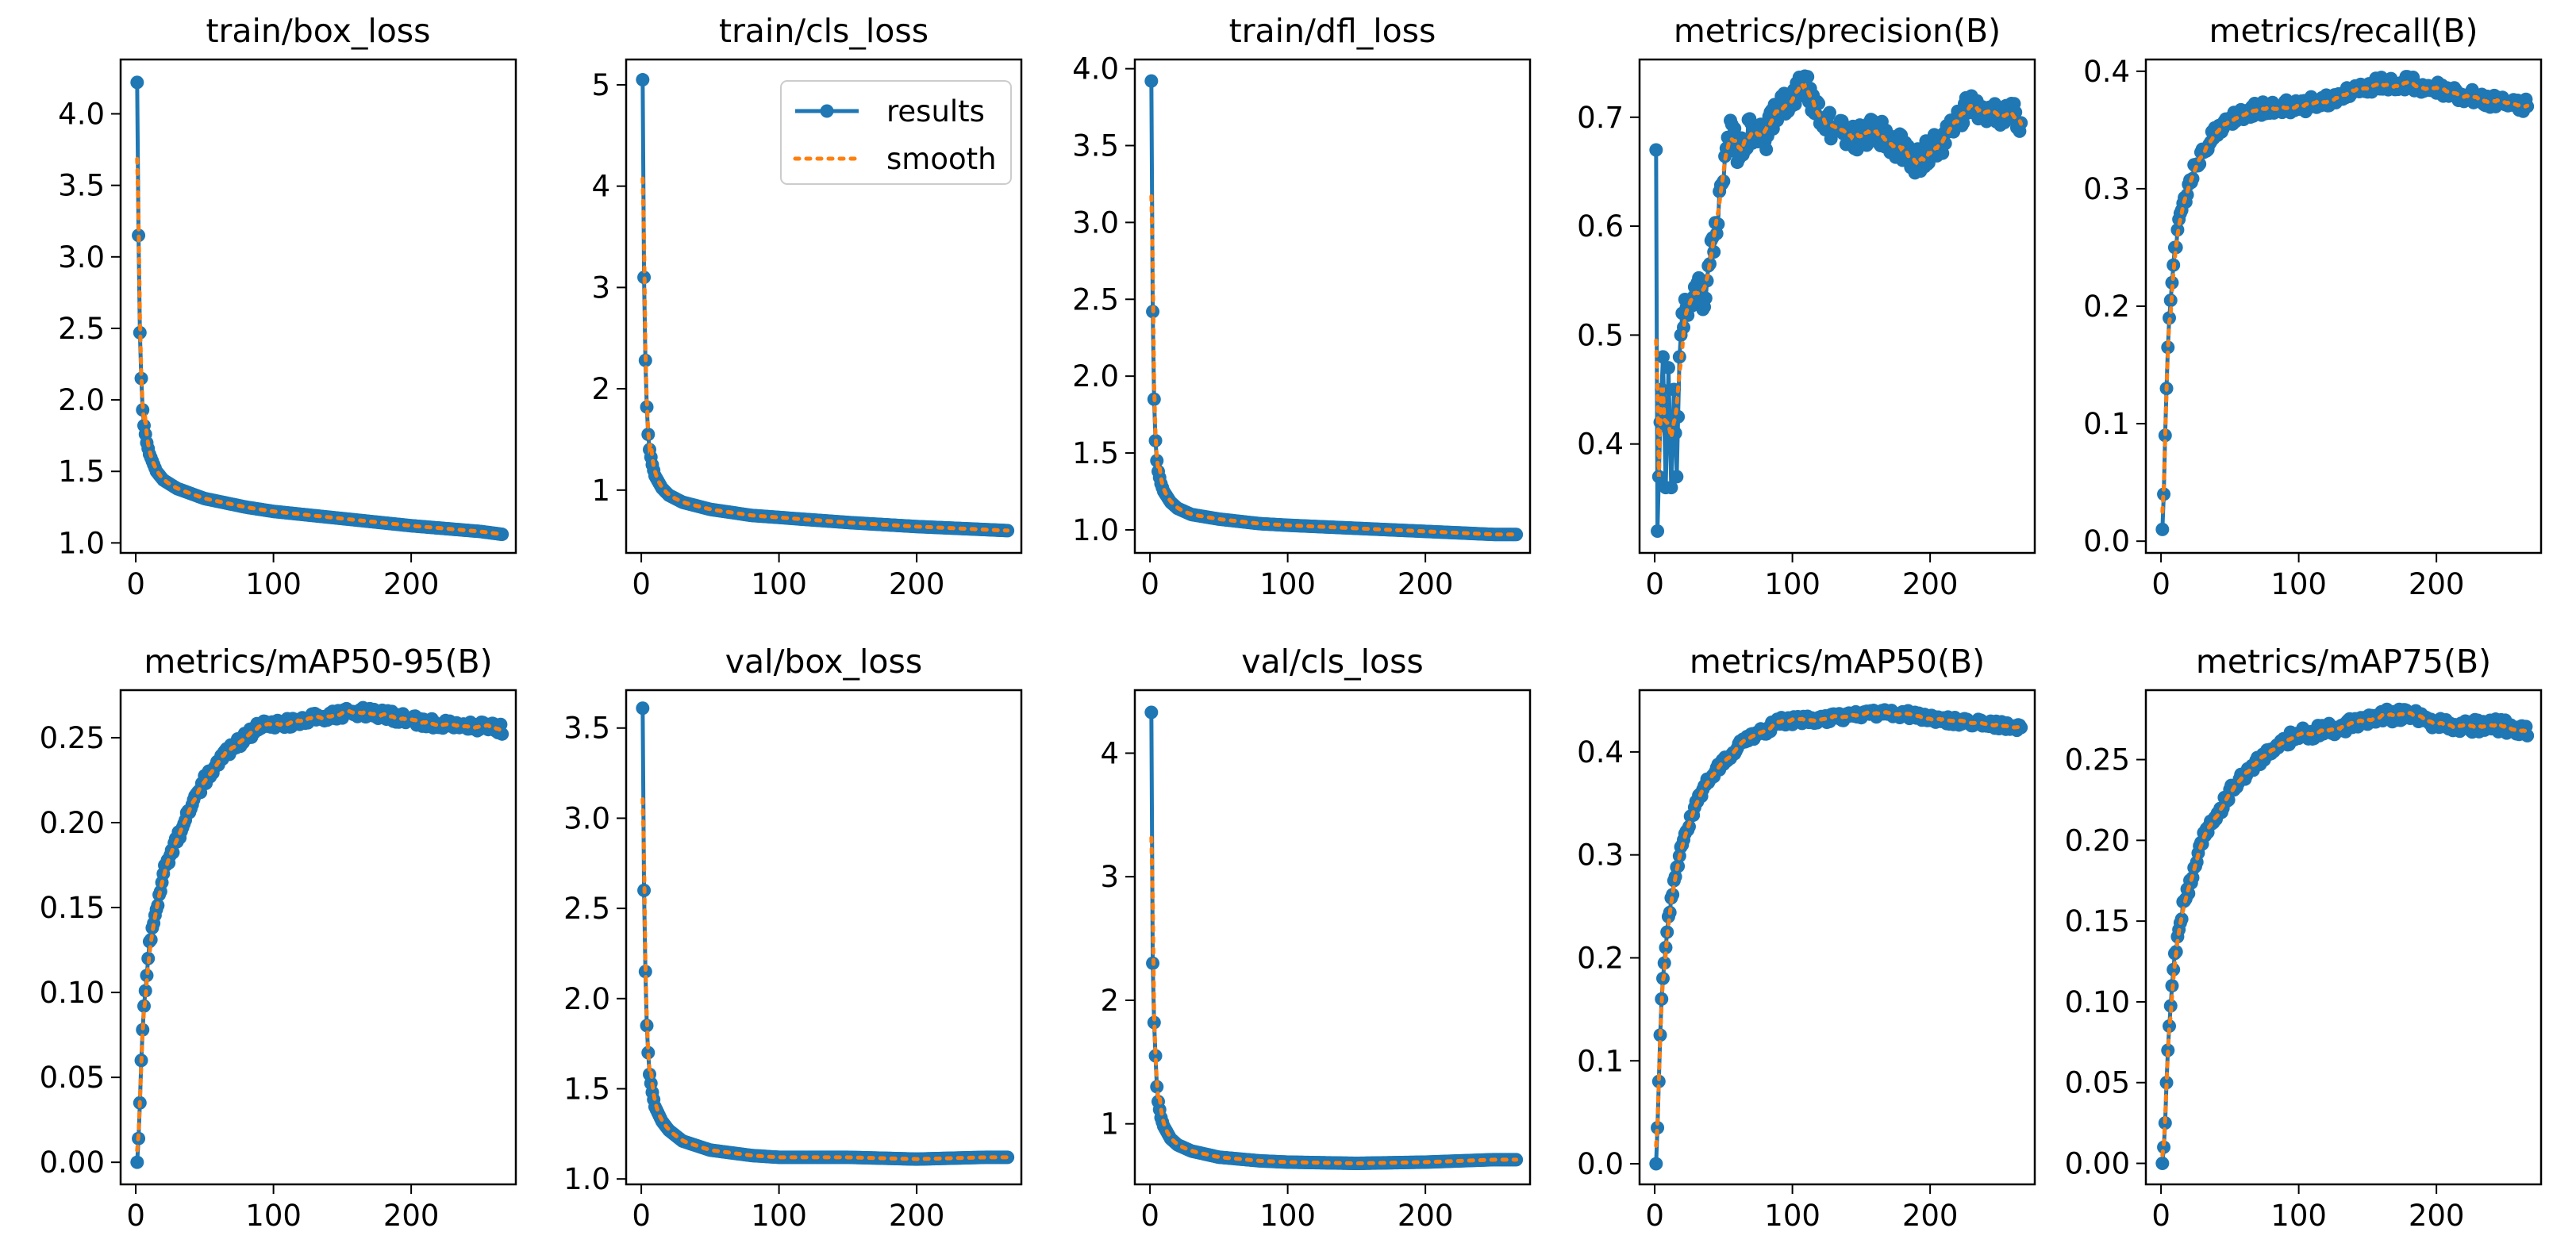 The width and height of the screenshot is (2576, 1251). I want to click on train-dfl-loss-frame, so click(1332, 306).